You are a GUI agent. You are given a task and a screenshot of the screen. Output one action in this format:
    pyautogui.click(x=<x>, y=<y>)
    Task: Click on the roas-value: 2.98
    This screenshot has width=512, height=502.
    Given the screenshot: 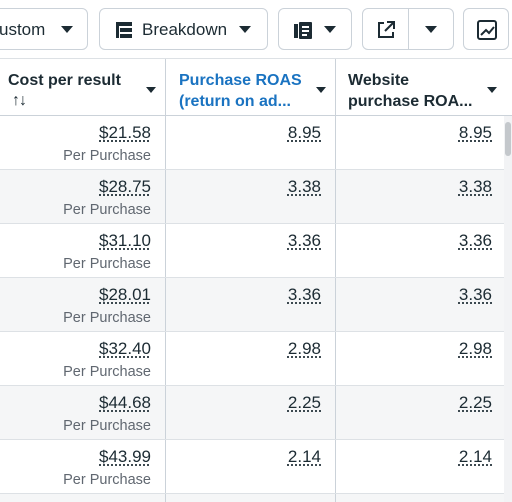 What is the action you would take?
    pyautogui.click(x=304, y=348)
    